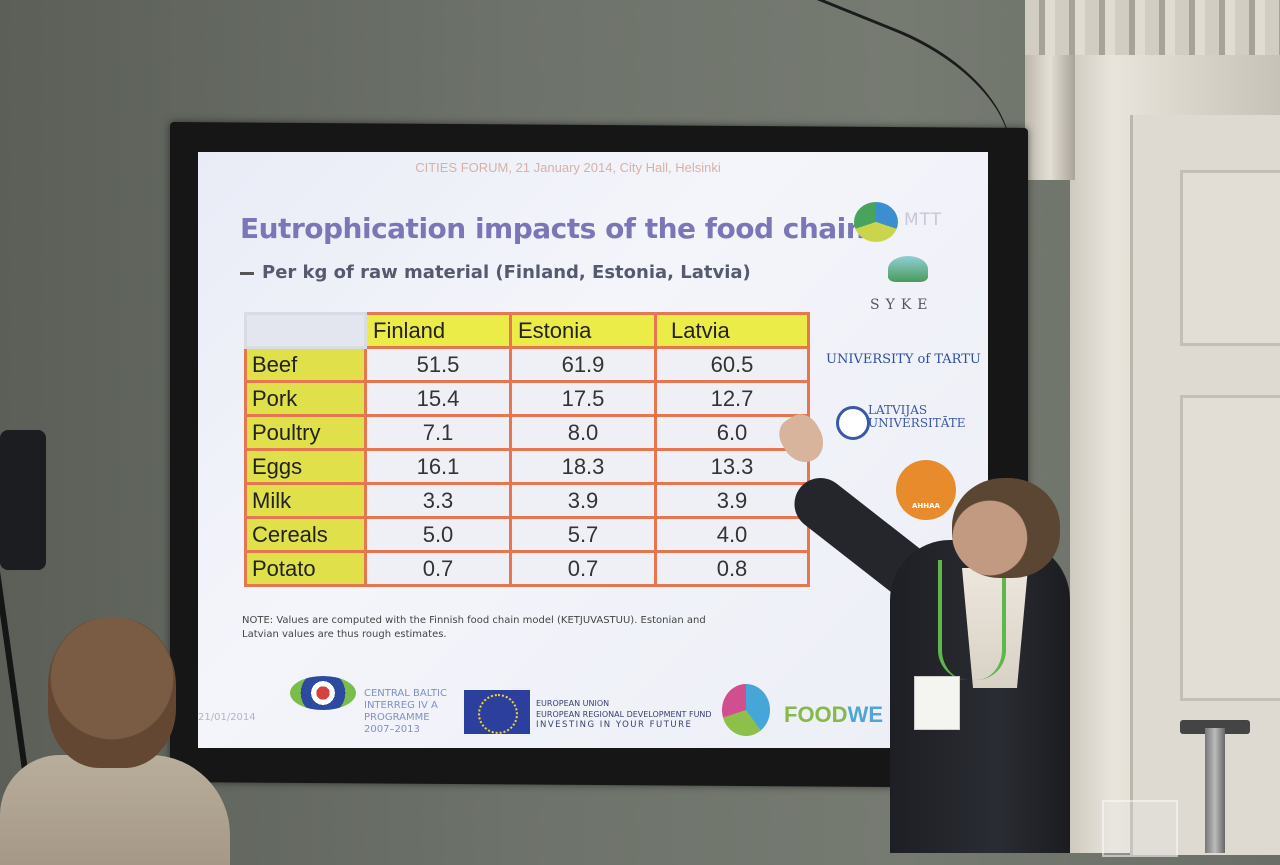 The width and height of the screenshot is (1280, 865). What do you see at coordinates (583, 534) in the screenshot?
I see `cell-value: 5.7` at bounding box center [583, 534].